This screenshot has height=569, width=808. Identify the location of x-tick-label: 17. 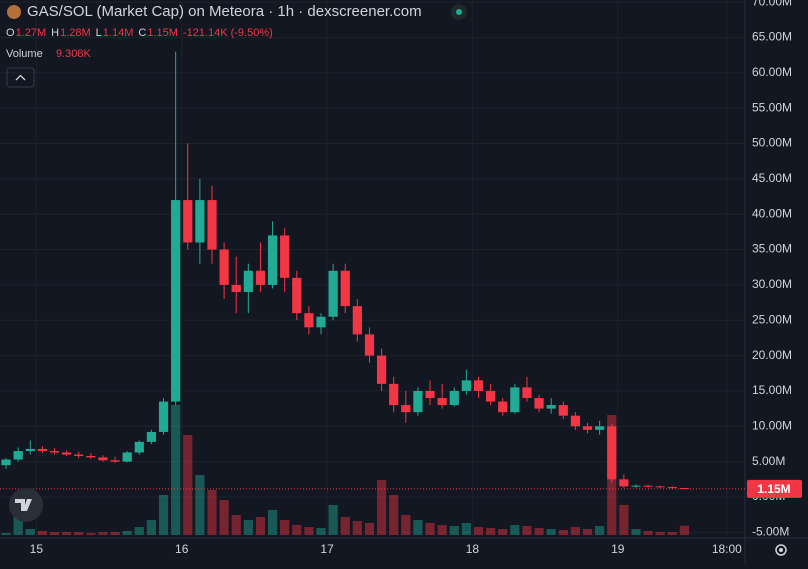
(327, 549).